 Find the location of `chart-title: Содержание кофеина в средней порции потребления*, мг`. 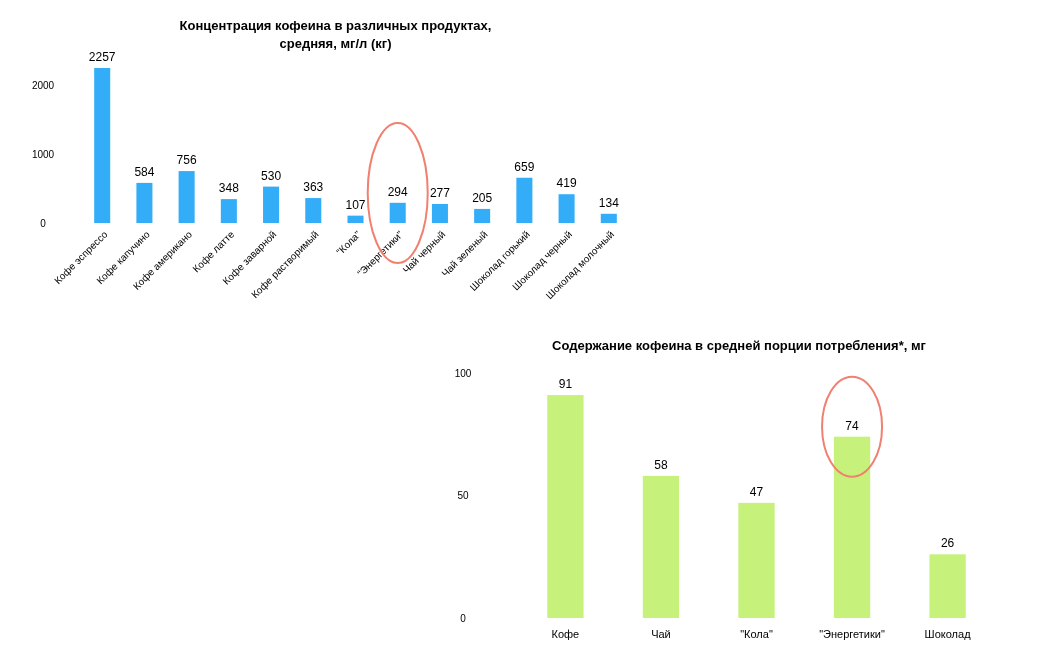

chart-title: Содержание кофеина в средней порции потребления*, мг is located at coordinates (739, 345).